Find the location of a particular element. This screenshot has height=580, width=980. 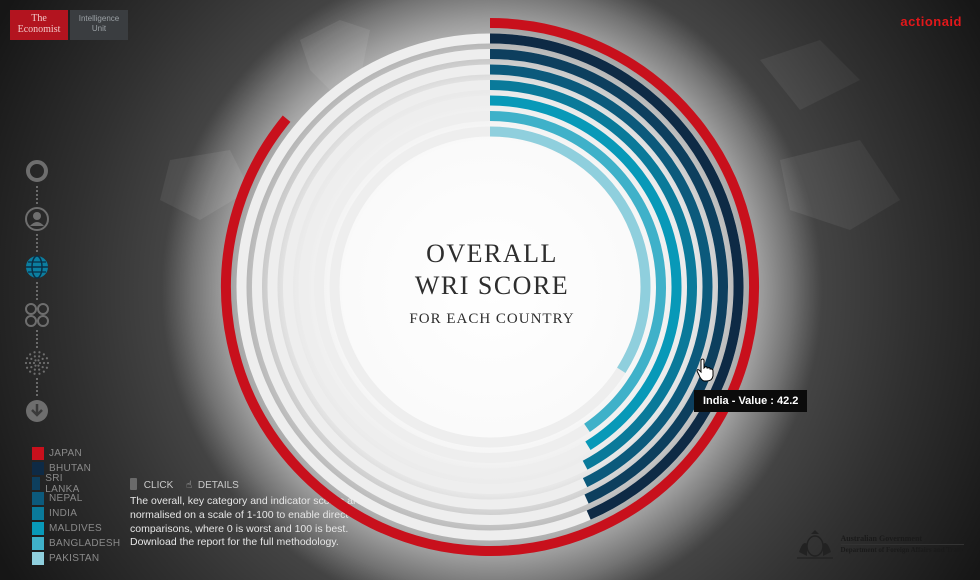

legend-item: SRI LANKA is located at coordinates (57, 484).